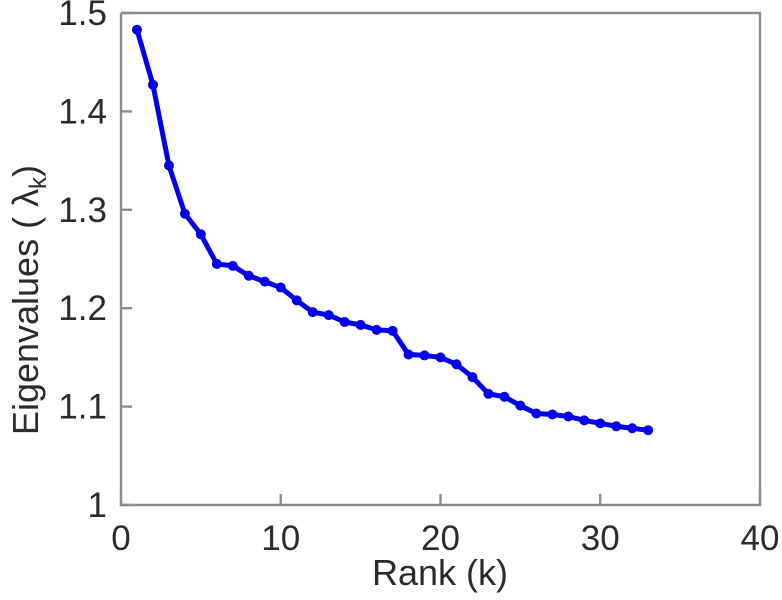 The image size is (782, 600). What do you see at coordinates (82, 16) in the screenshot?
I see `y-tick-label: 1.5` at bounding box center [82, 16].